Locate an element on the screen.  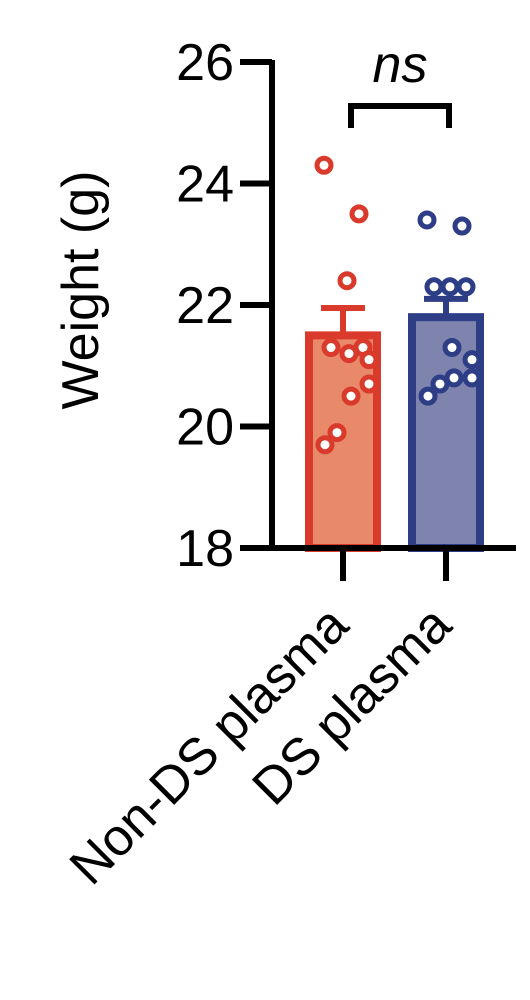
y-axis-label: Weight (g) is located at coordinates (81, 290).